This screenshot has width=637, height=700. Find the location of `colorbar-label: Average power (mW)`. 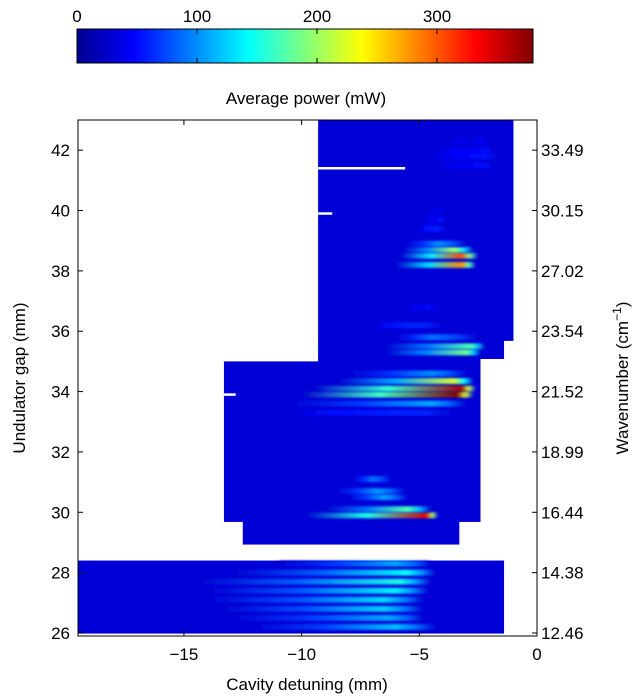

colorbar-label: Average power (mW) is located at coordinates (306, 98).